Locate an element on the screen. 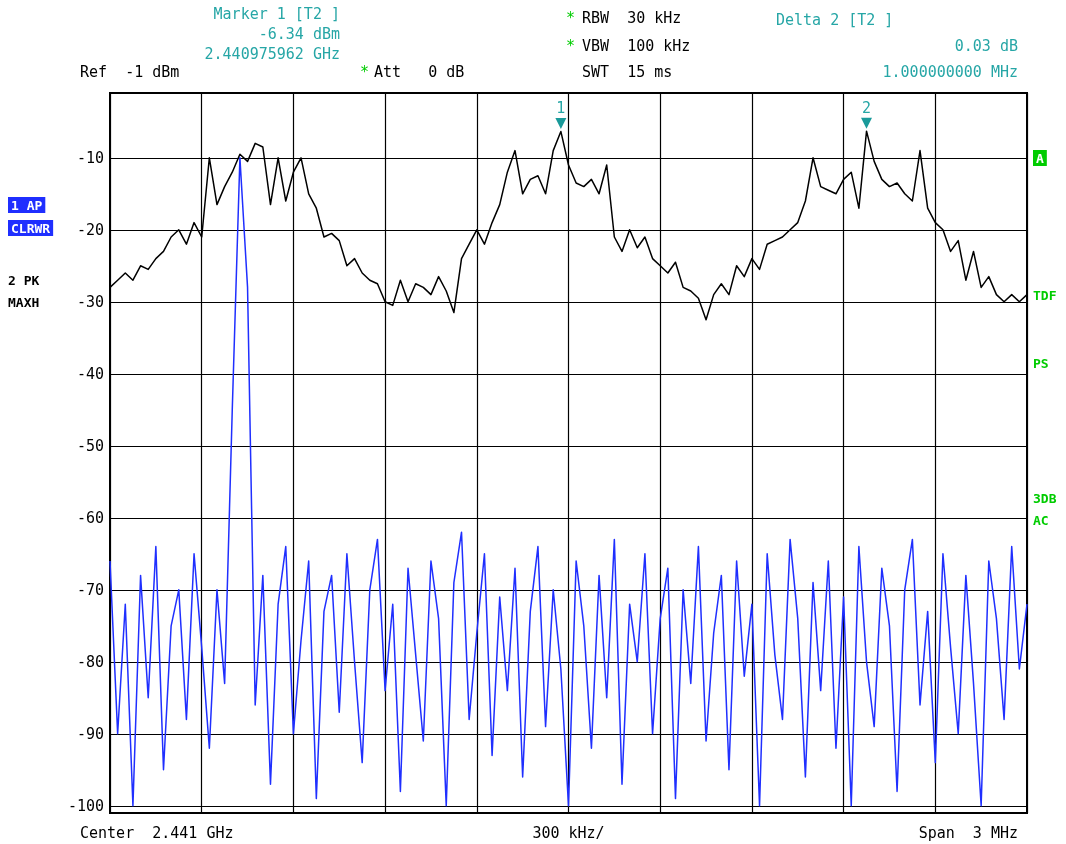 Image resolution: width=1066 pixels, height=844 pixels. text: 2 PK is located at coordinates (24, 280).